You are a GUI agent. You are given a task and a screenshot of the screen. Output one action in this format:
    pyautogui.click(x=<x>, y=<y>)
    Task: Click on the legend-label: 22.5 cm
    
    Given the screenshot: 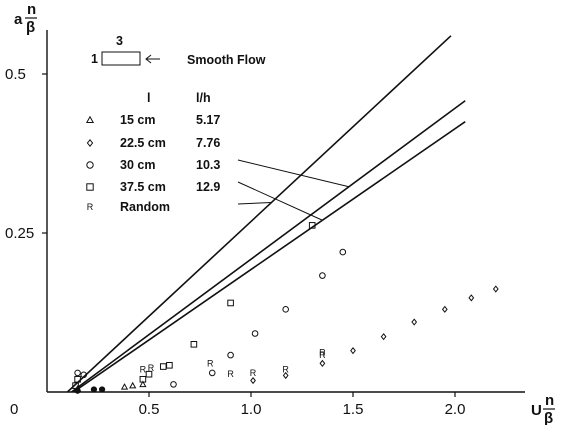 What is the action you would take?
    pyautogui.click(x=143, y=143)
    